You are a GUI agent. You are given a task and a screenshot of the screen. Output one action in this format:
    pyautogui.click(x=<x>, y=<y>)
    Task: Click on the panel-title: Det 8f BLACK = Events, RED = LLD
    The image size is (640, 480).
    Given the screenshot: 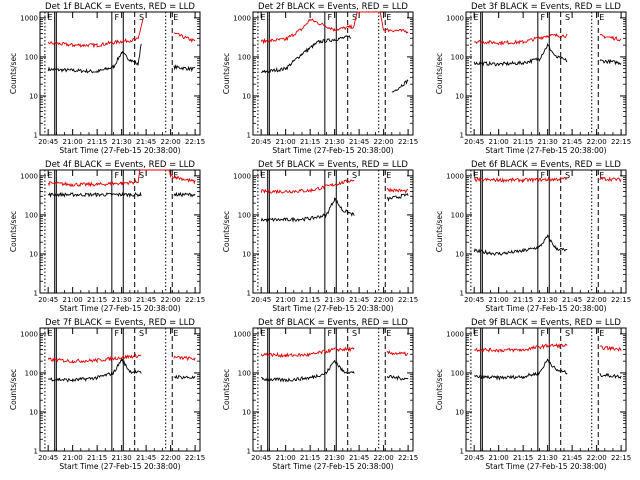 What is the action you would take?
    pyautogui.click(x=333, y=323)
    